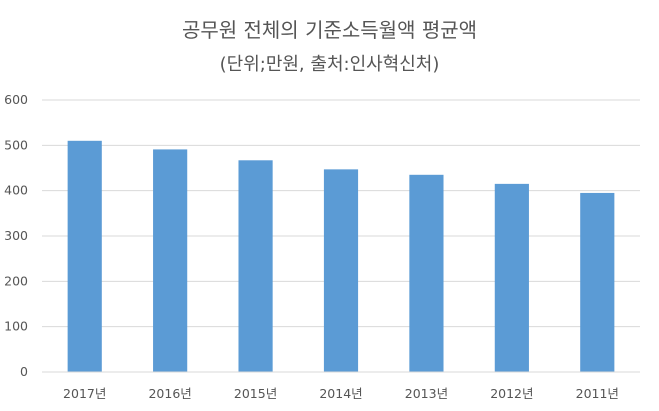 Image resolution: width=659 pixels, height=411 pixels. What do you see at coordinates (84, 393) in the screenshot?
I see `x-tick-label: 2017년` at bounding box center [84, 393].